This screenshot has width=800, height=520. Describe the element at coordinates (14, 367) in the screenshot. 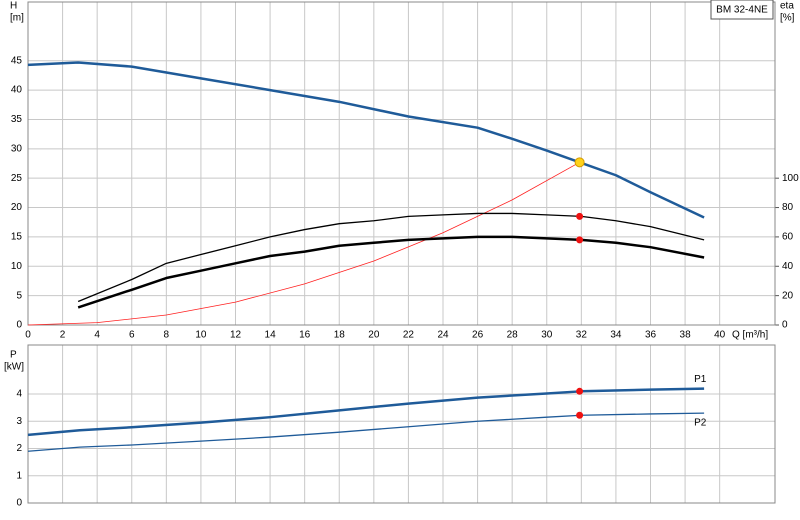

I see `y-unit: [kW]` at that location.